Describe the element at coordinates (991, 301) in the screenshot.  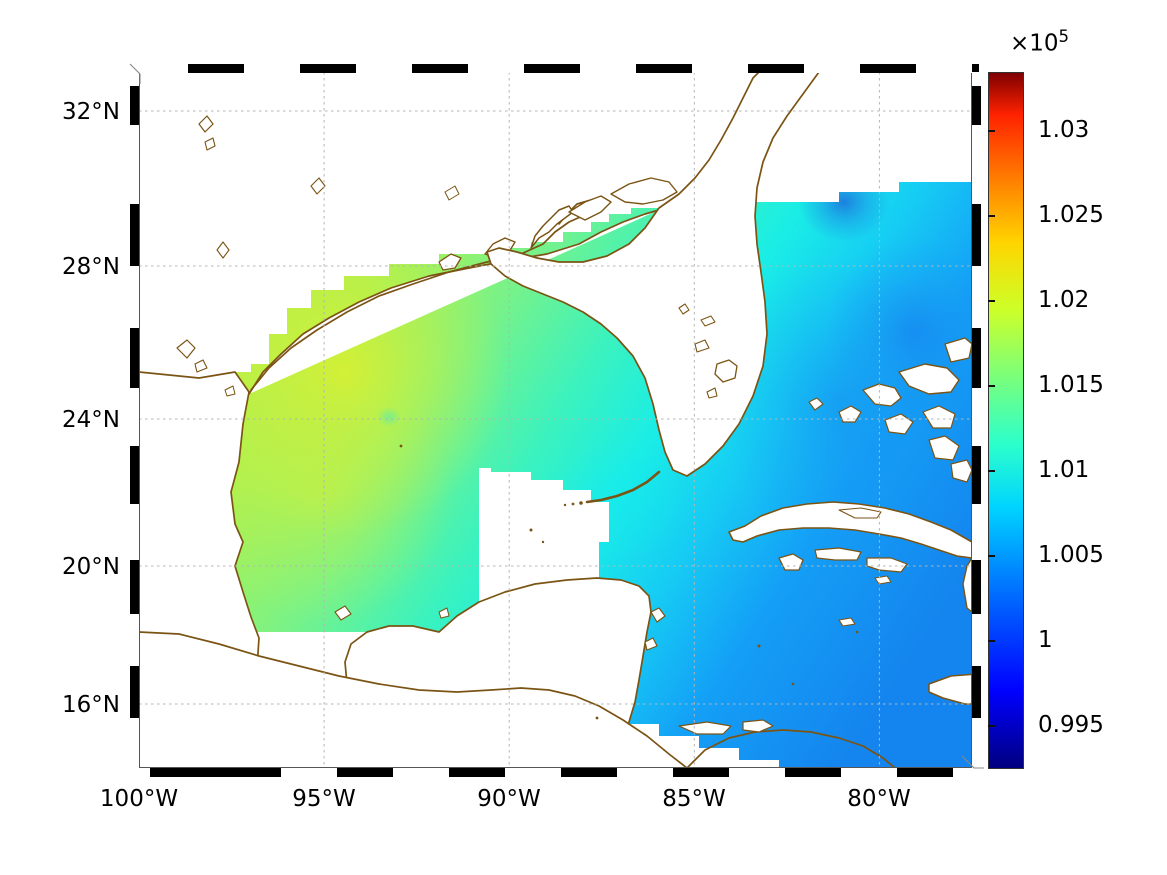
I see `colorbar-tick-1.02` at that location.